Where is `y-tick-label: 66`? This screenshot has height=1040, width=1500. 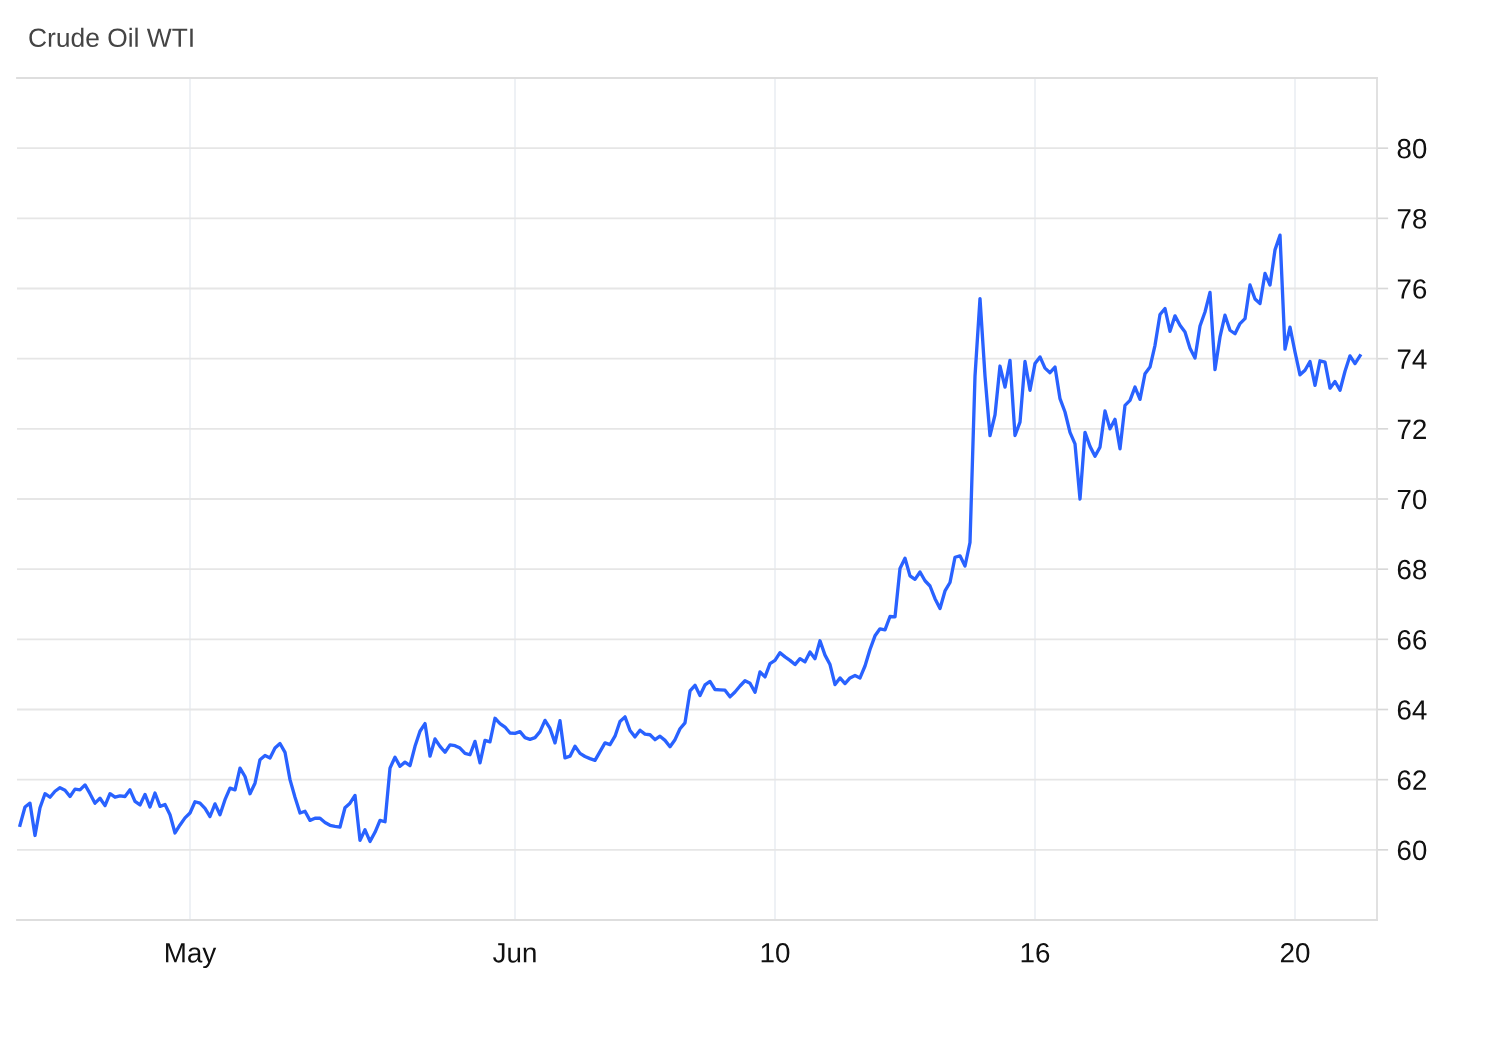
y-tick-label: 66 is located at coordinates (1412, 640).